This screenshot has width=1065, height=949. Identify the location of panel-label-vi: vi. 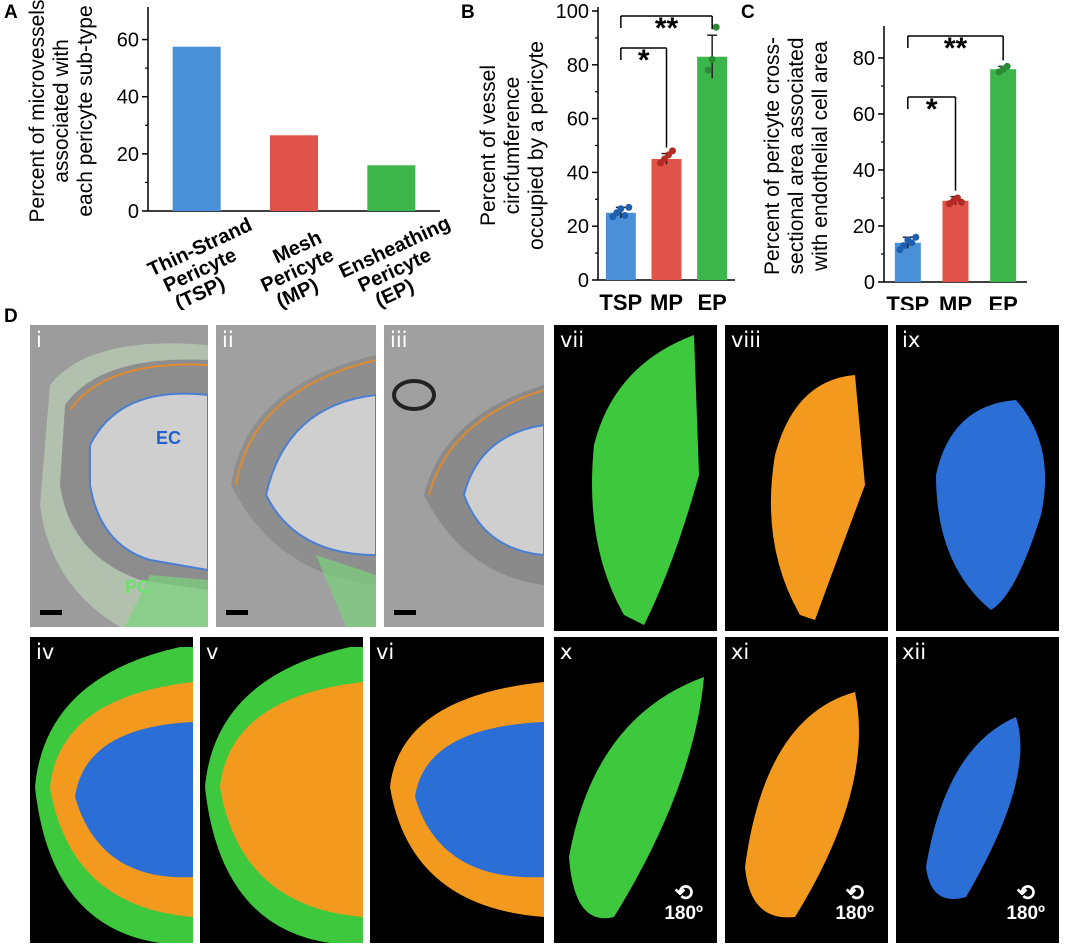
(385, 652).